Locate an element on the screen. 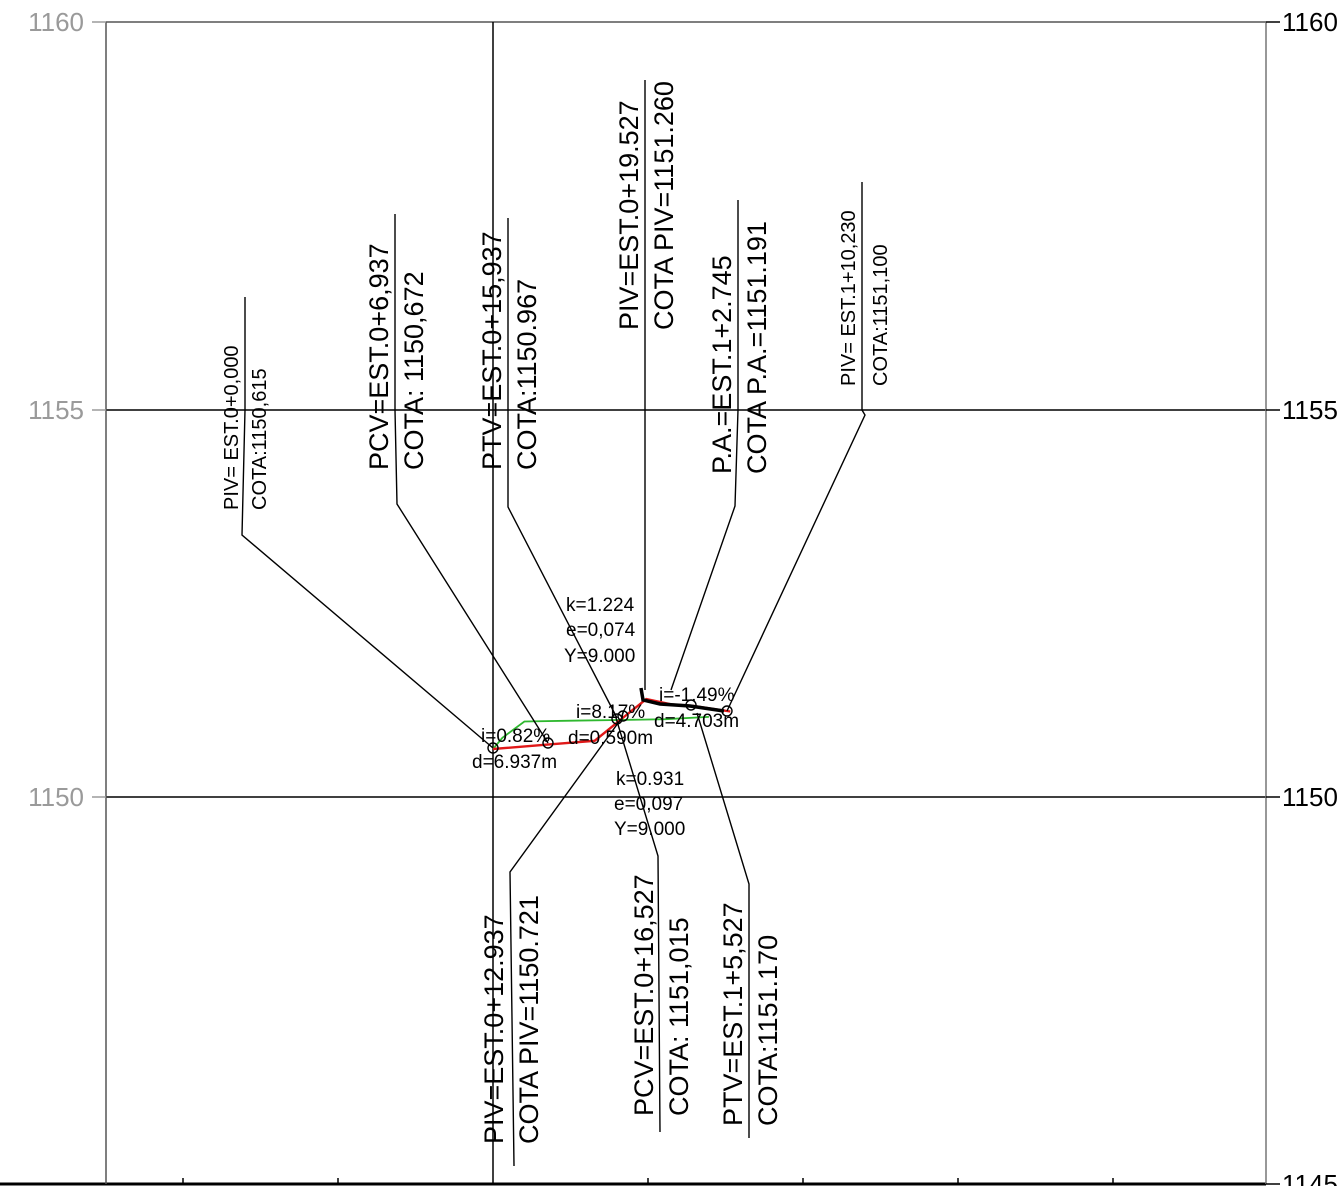 The width and height of the screenshot is (1344, 1186). curve-1-e: e=0,074 is located at coordinates (601, 630).